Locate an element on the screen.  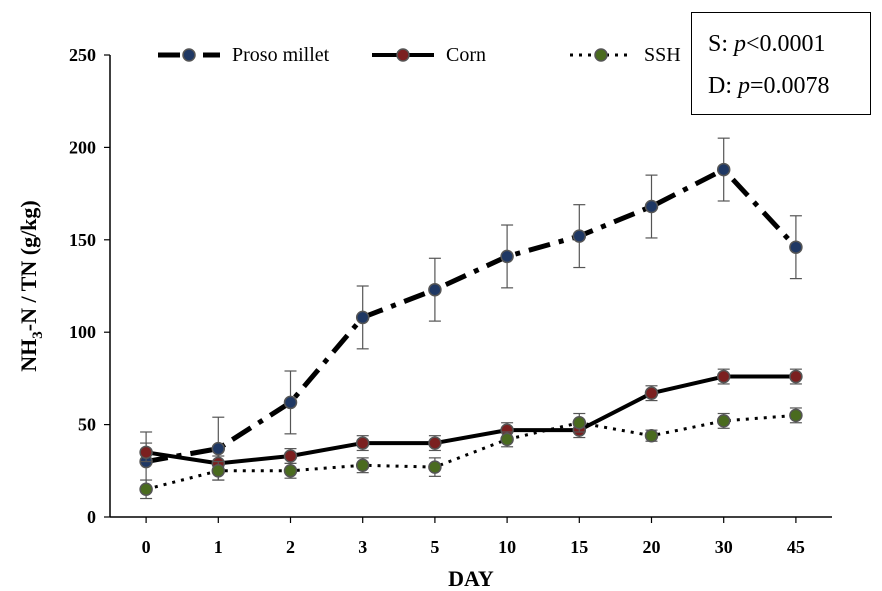
y-tick-label: 100 is located at coordinates (82, 332).